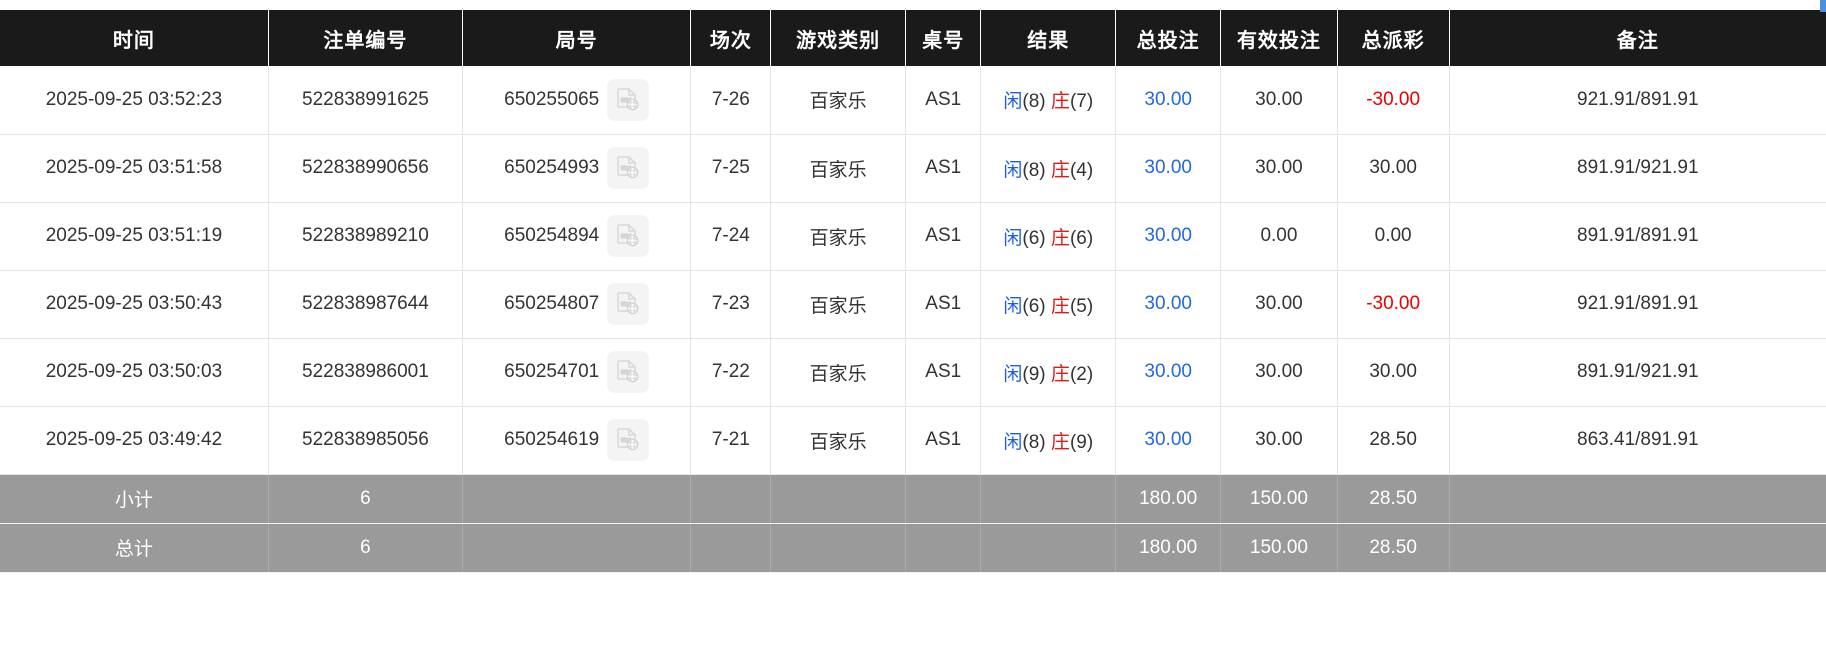 Image resolution: width=1826 pixels, height=648 pixels. I want to click on cell-shift: 7-21, so click(731, 440).